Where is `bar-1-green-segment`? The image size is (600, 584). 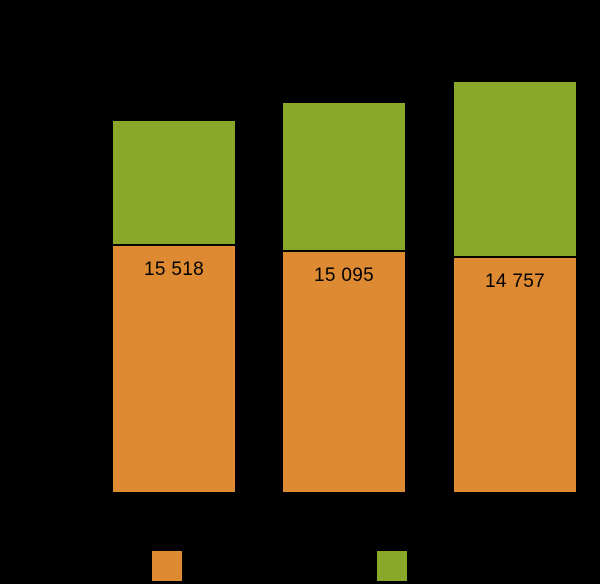 bar-1-green-segment is located at coordinates (174, 182).